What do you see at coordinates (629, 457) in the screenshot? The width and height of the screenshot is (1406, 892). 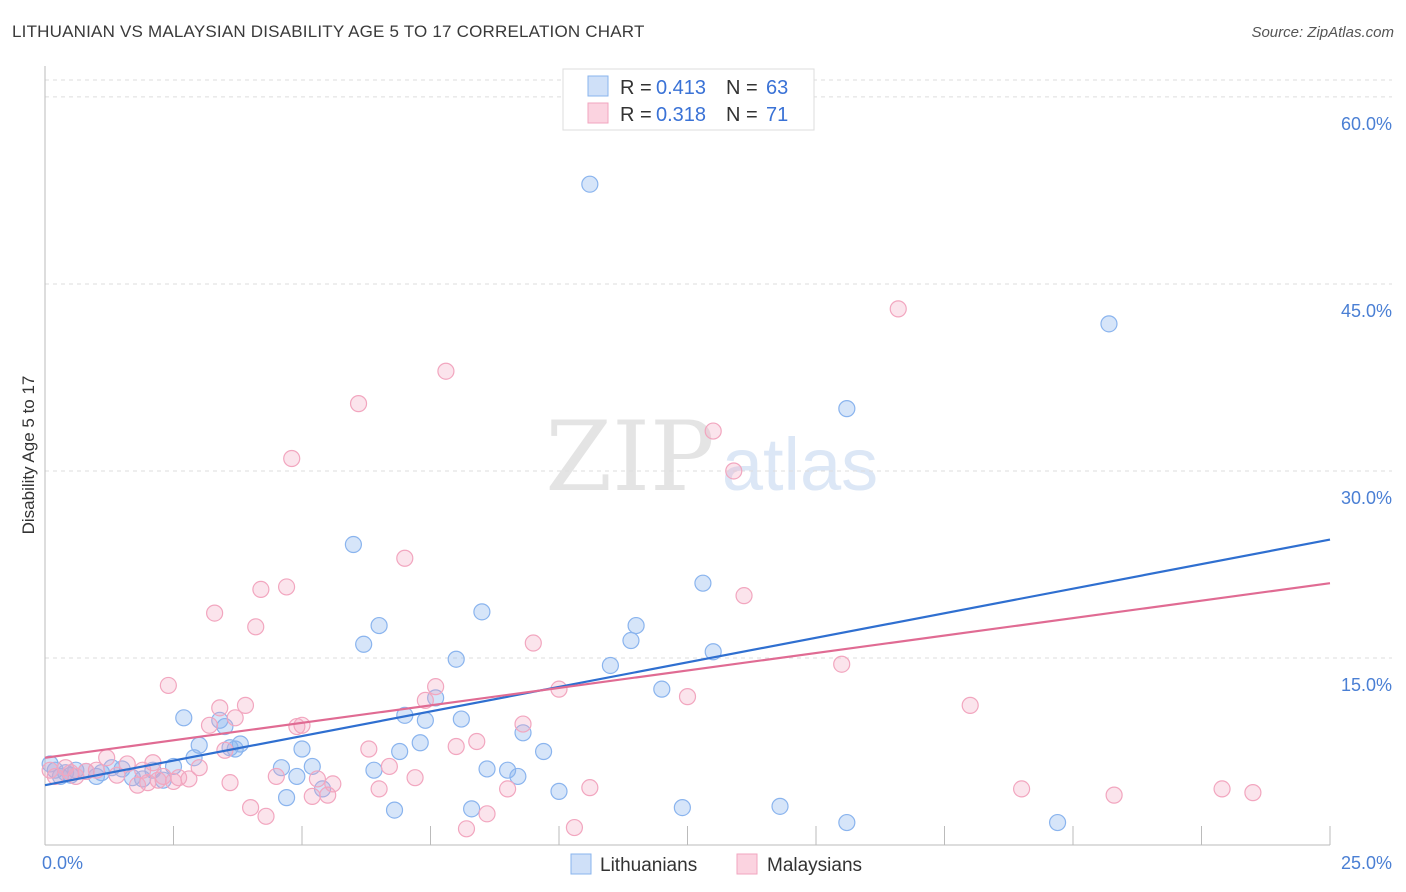 I see `watermark-zip: ZIP` at bounding box center [629, 457].